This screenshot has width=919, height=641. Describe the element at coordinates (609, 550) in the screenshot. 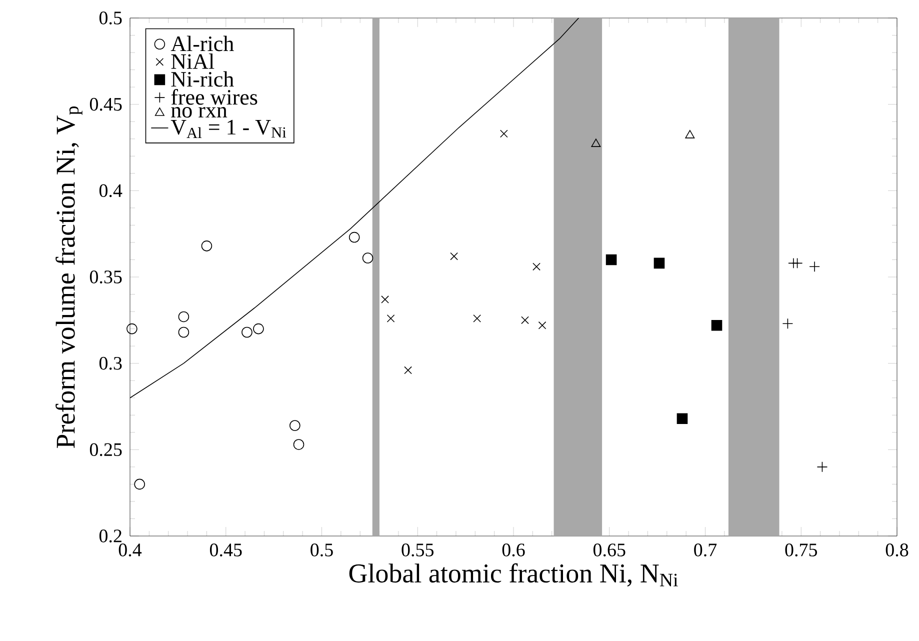

I see `x-tick-label: 0.65` at that location.